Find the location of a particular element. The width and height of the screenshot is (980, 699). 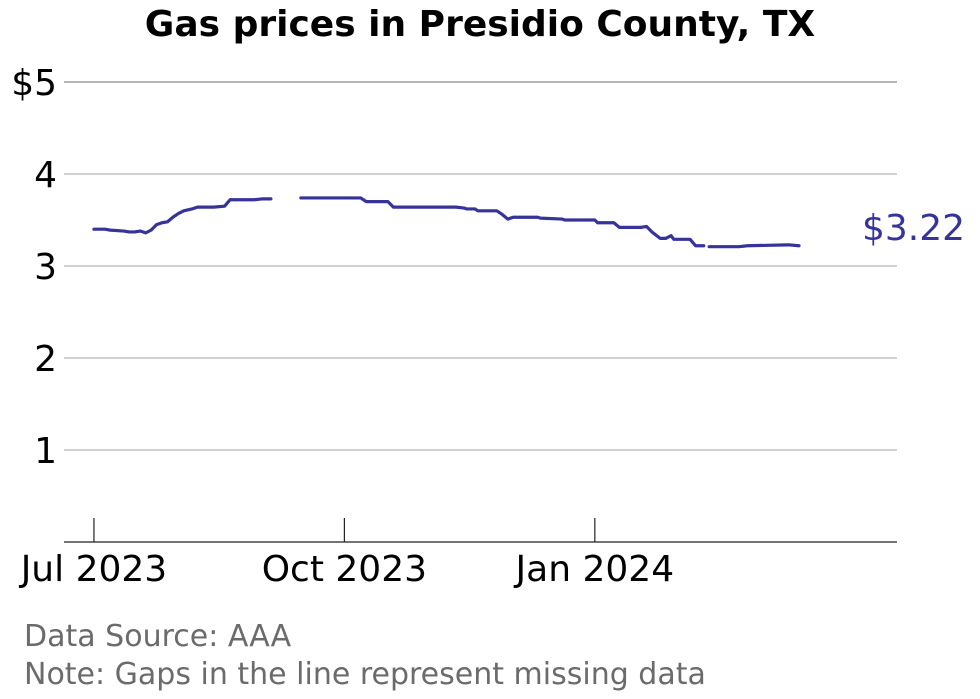

chart-title: Gas prices in Presidio County, TX is located at coordinates (480, 24).